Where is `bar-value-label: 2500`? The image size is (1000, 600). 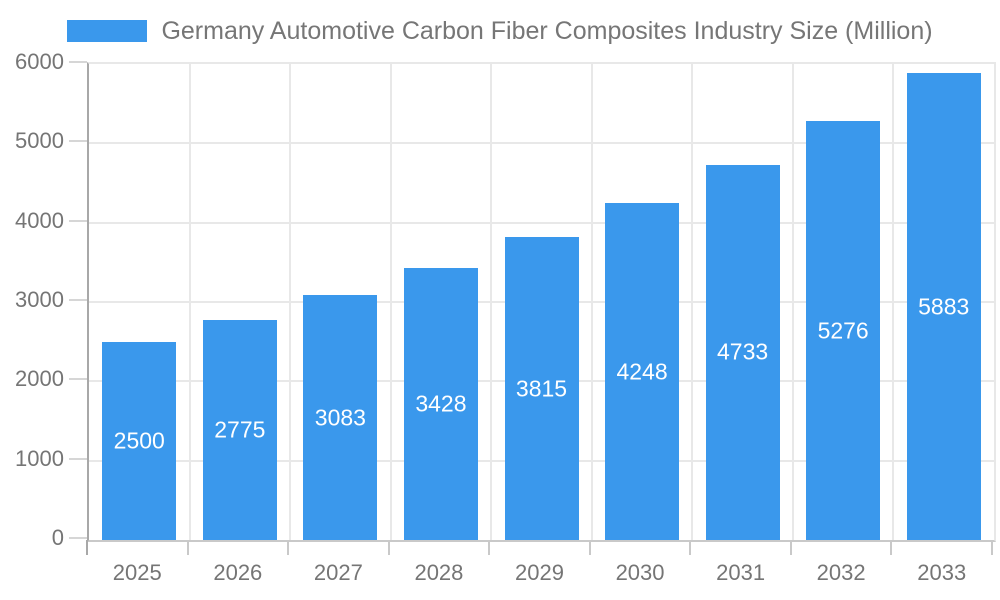
bar-value-label: 2500 is located at coordinates (139, 440).